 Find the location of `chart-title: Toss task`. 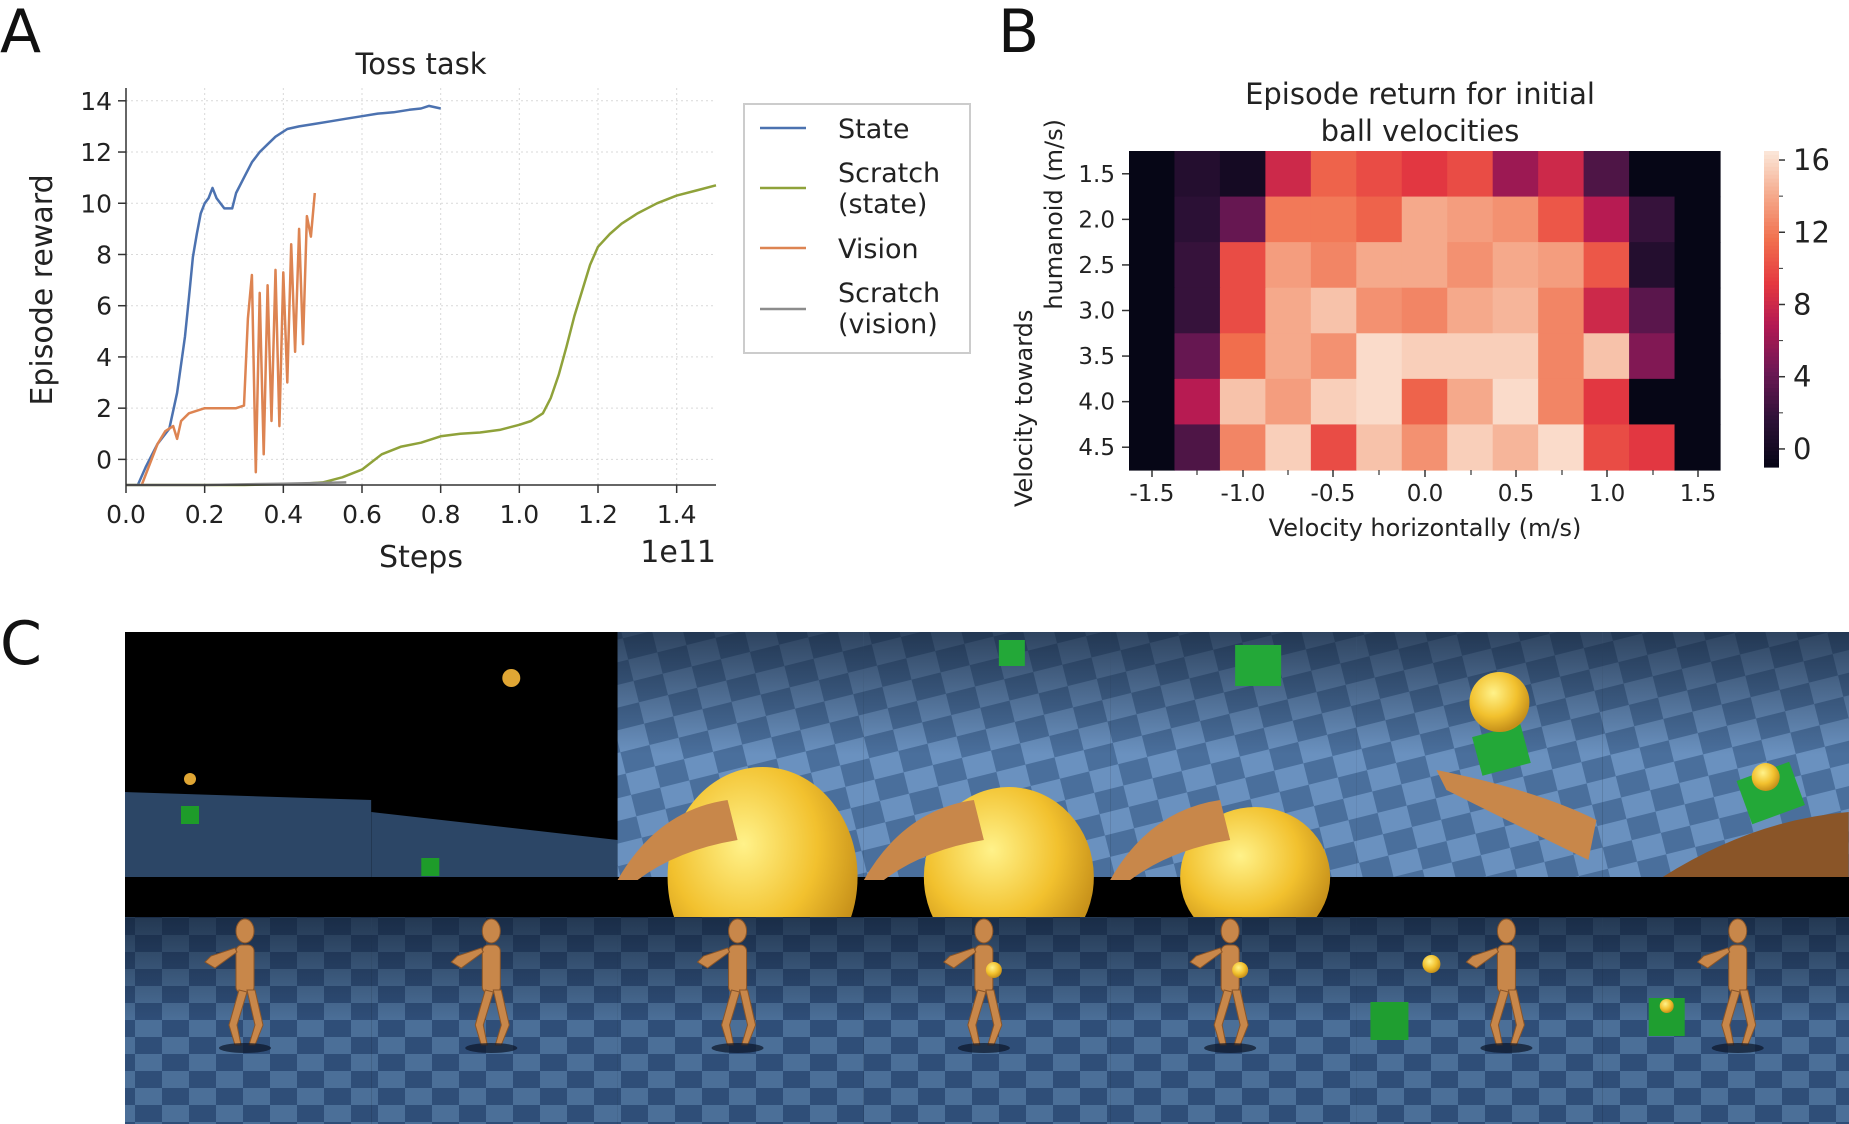

chart-title: Toss task is located at coordinates (420, 64).